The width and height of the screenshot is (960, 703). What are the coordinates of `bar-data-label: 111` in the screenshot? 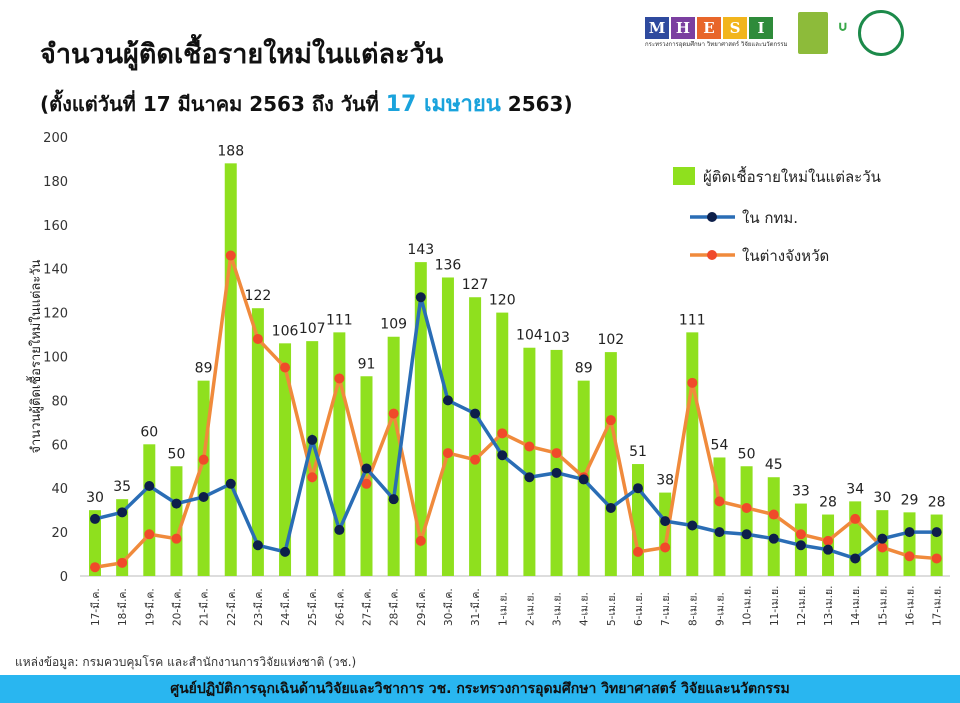 It's located at (692, 320).